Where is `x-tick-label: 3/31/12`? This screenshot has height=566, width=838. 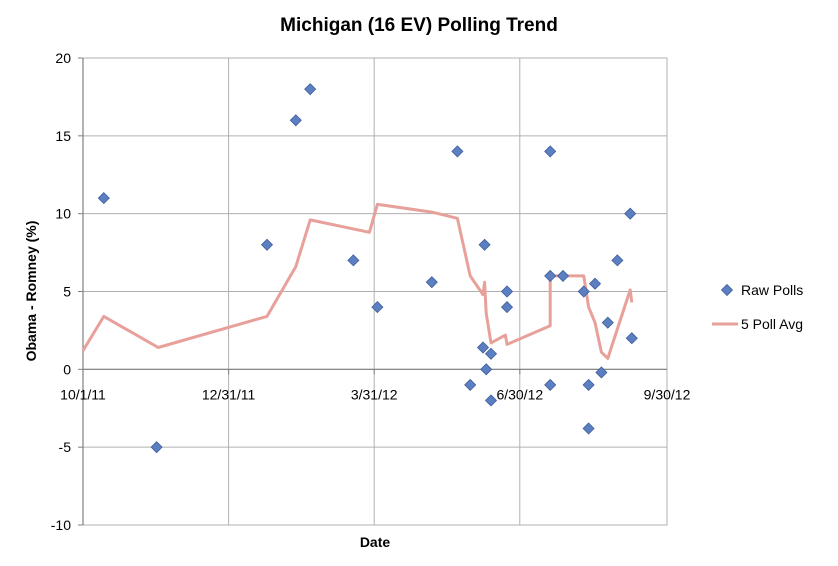 x-tick-label: 3/31/12 is located at coordinates (374, 394).